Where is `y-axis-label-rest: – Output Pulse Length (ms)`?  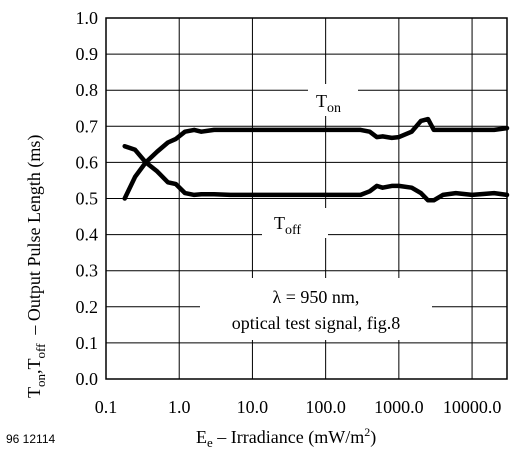
y-axis-label-rest: – Output Pulse Length (ms) is located at coordinates (34, 239).